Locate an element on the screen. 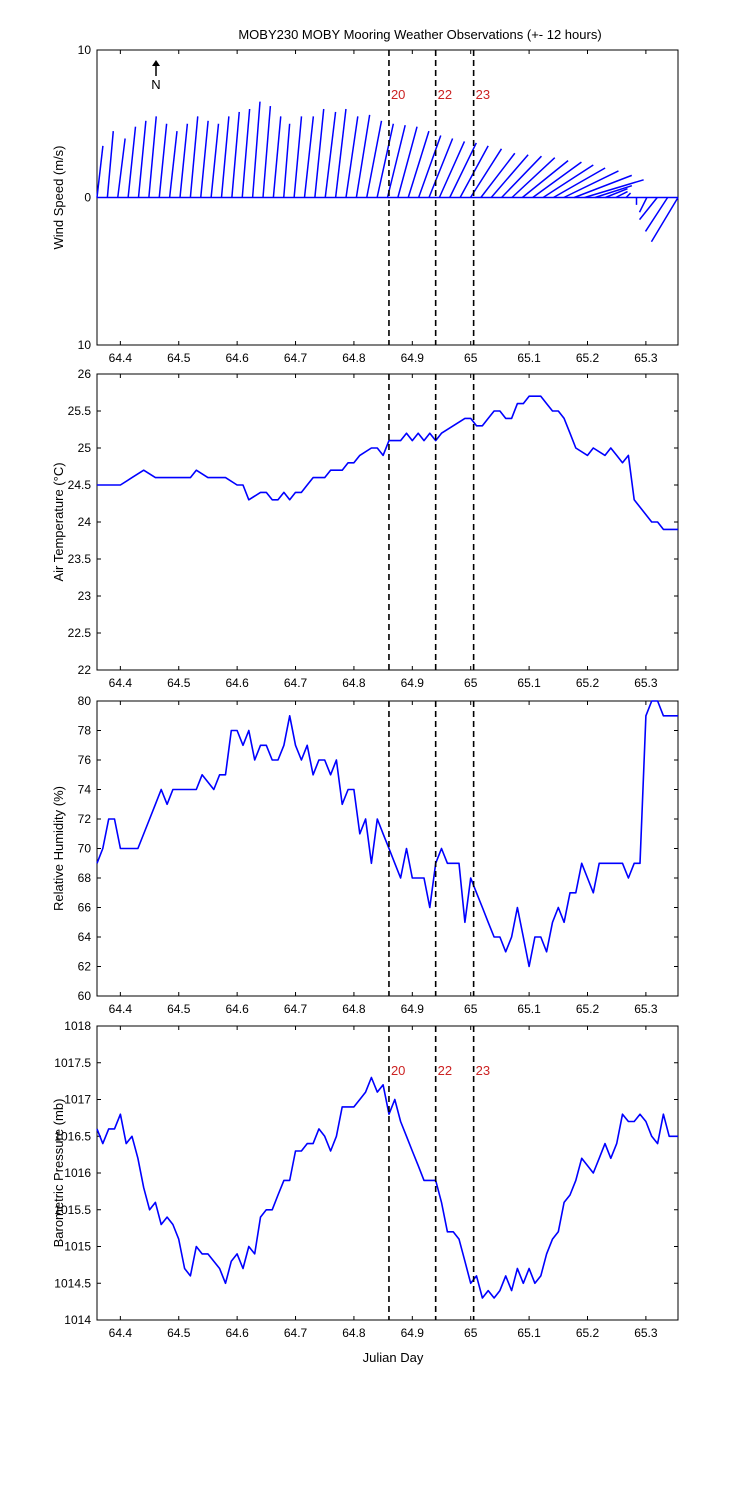 This screenshot has width=750, height=1500. y-tick-label: 1014.5 is located at coordinates (72, 1283).